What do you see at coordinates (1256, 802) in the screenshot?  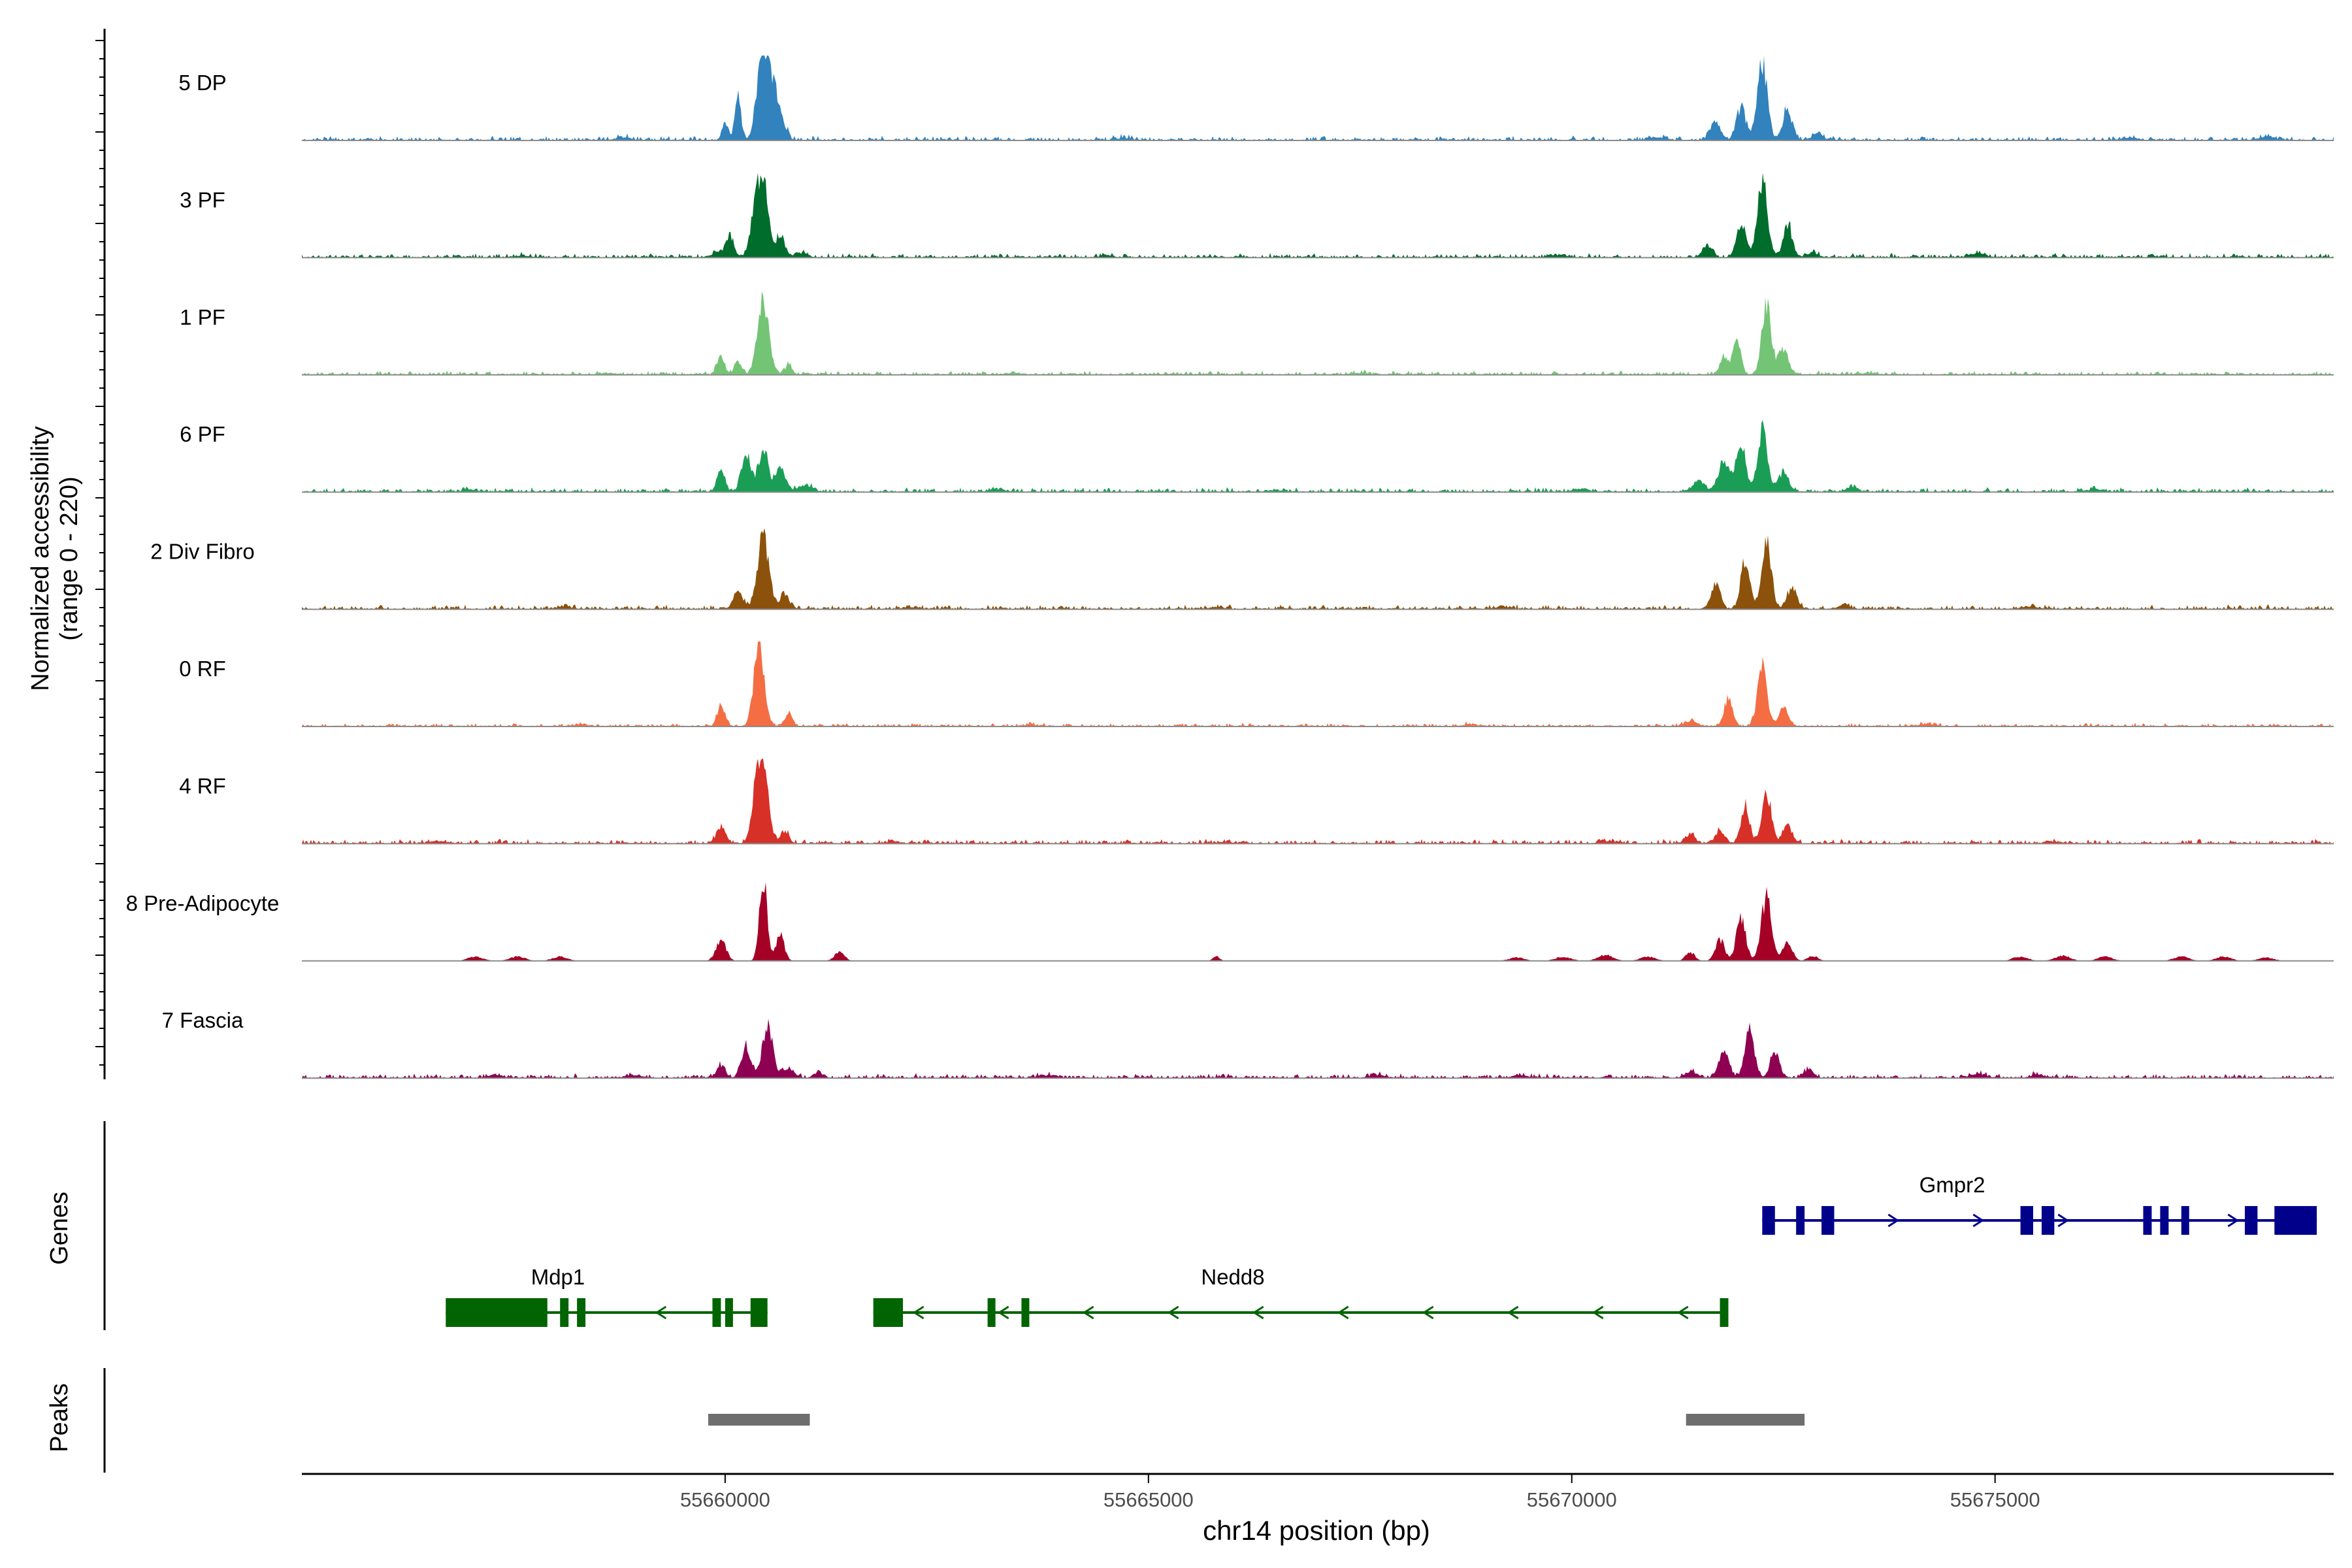 I see `track-4-rf: 4 RF` at bounding box center [1256, 802].